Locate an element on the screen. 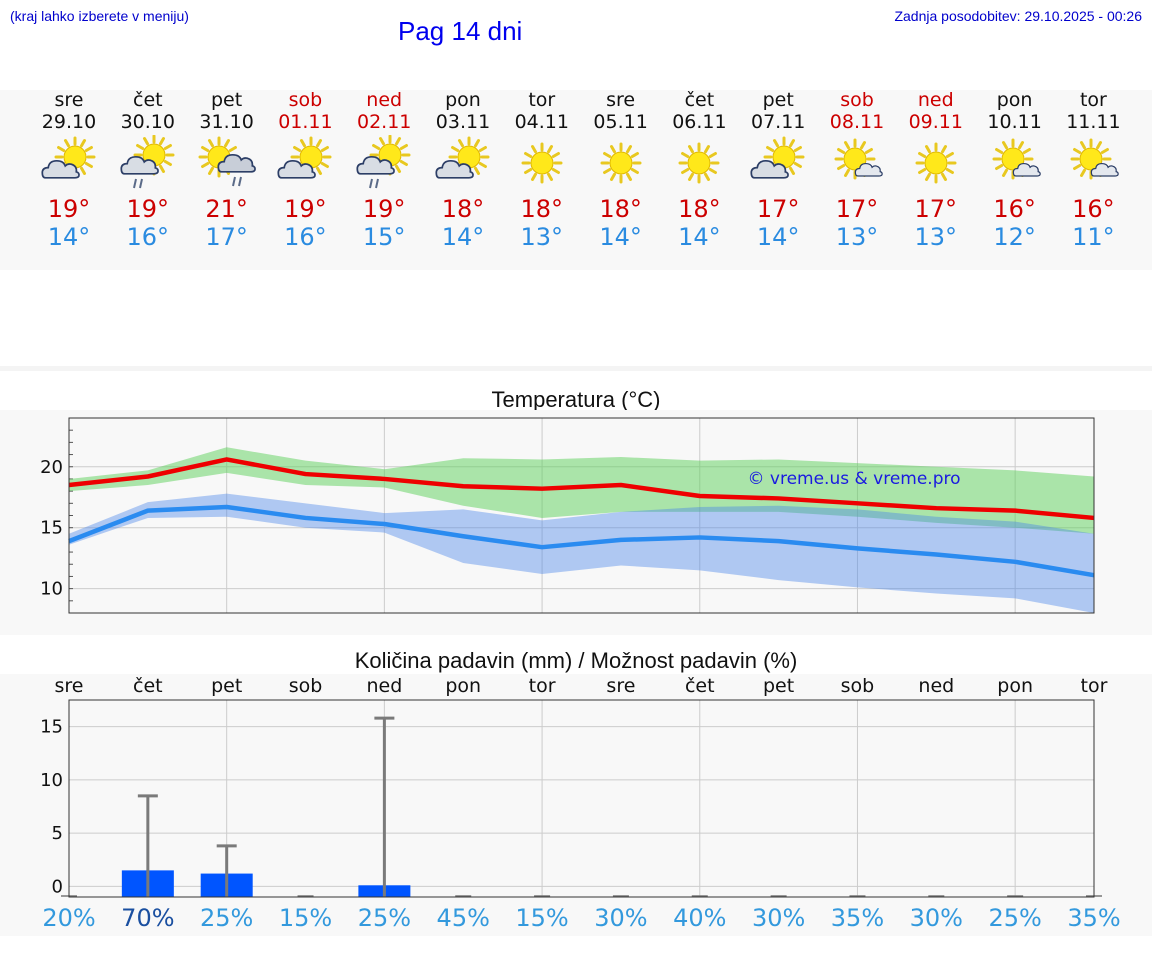 The width and height of the screenshot is (1152, 975). day-date: 29.10 is located at coordinates (69, 122).